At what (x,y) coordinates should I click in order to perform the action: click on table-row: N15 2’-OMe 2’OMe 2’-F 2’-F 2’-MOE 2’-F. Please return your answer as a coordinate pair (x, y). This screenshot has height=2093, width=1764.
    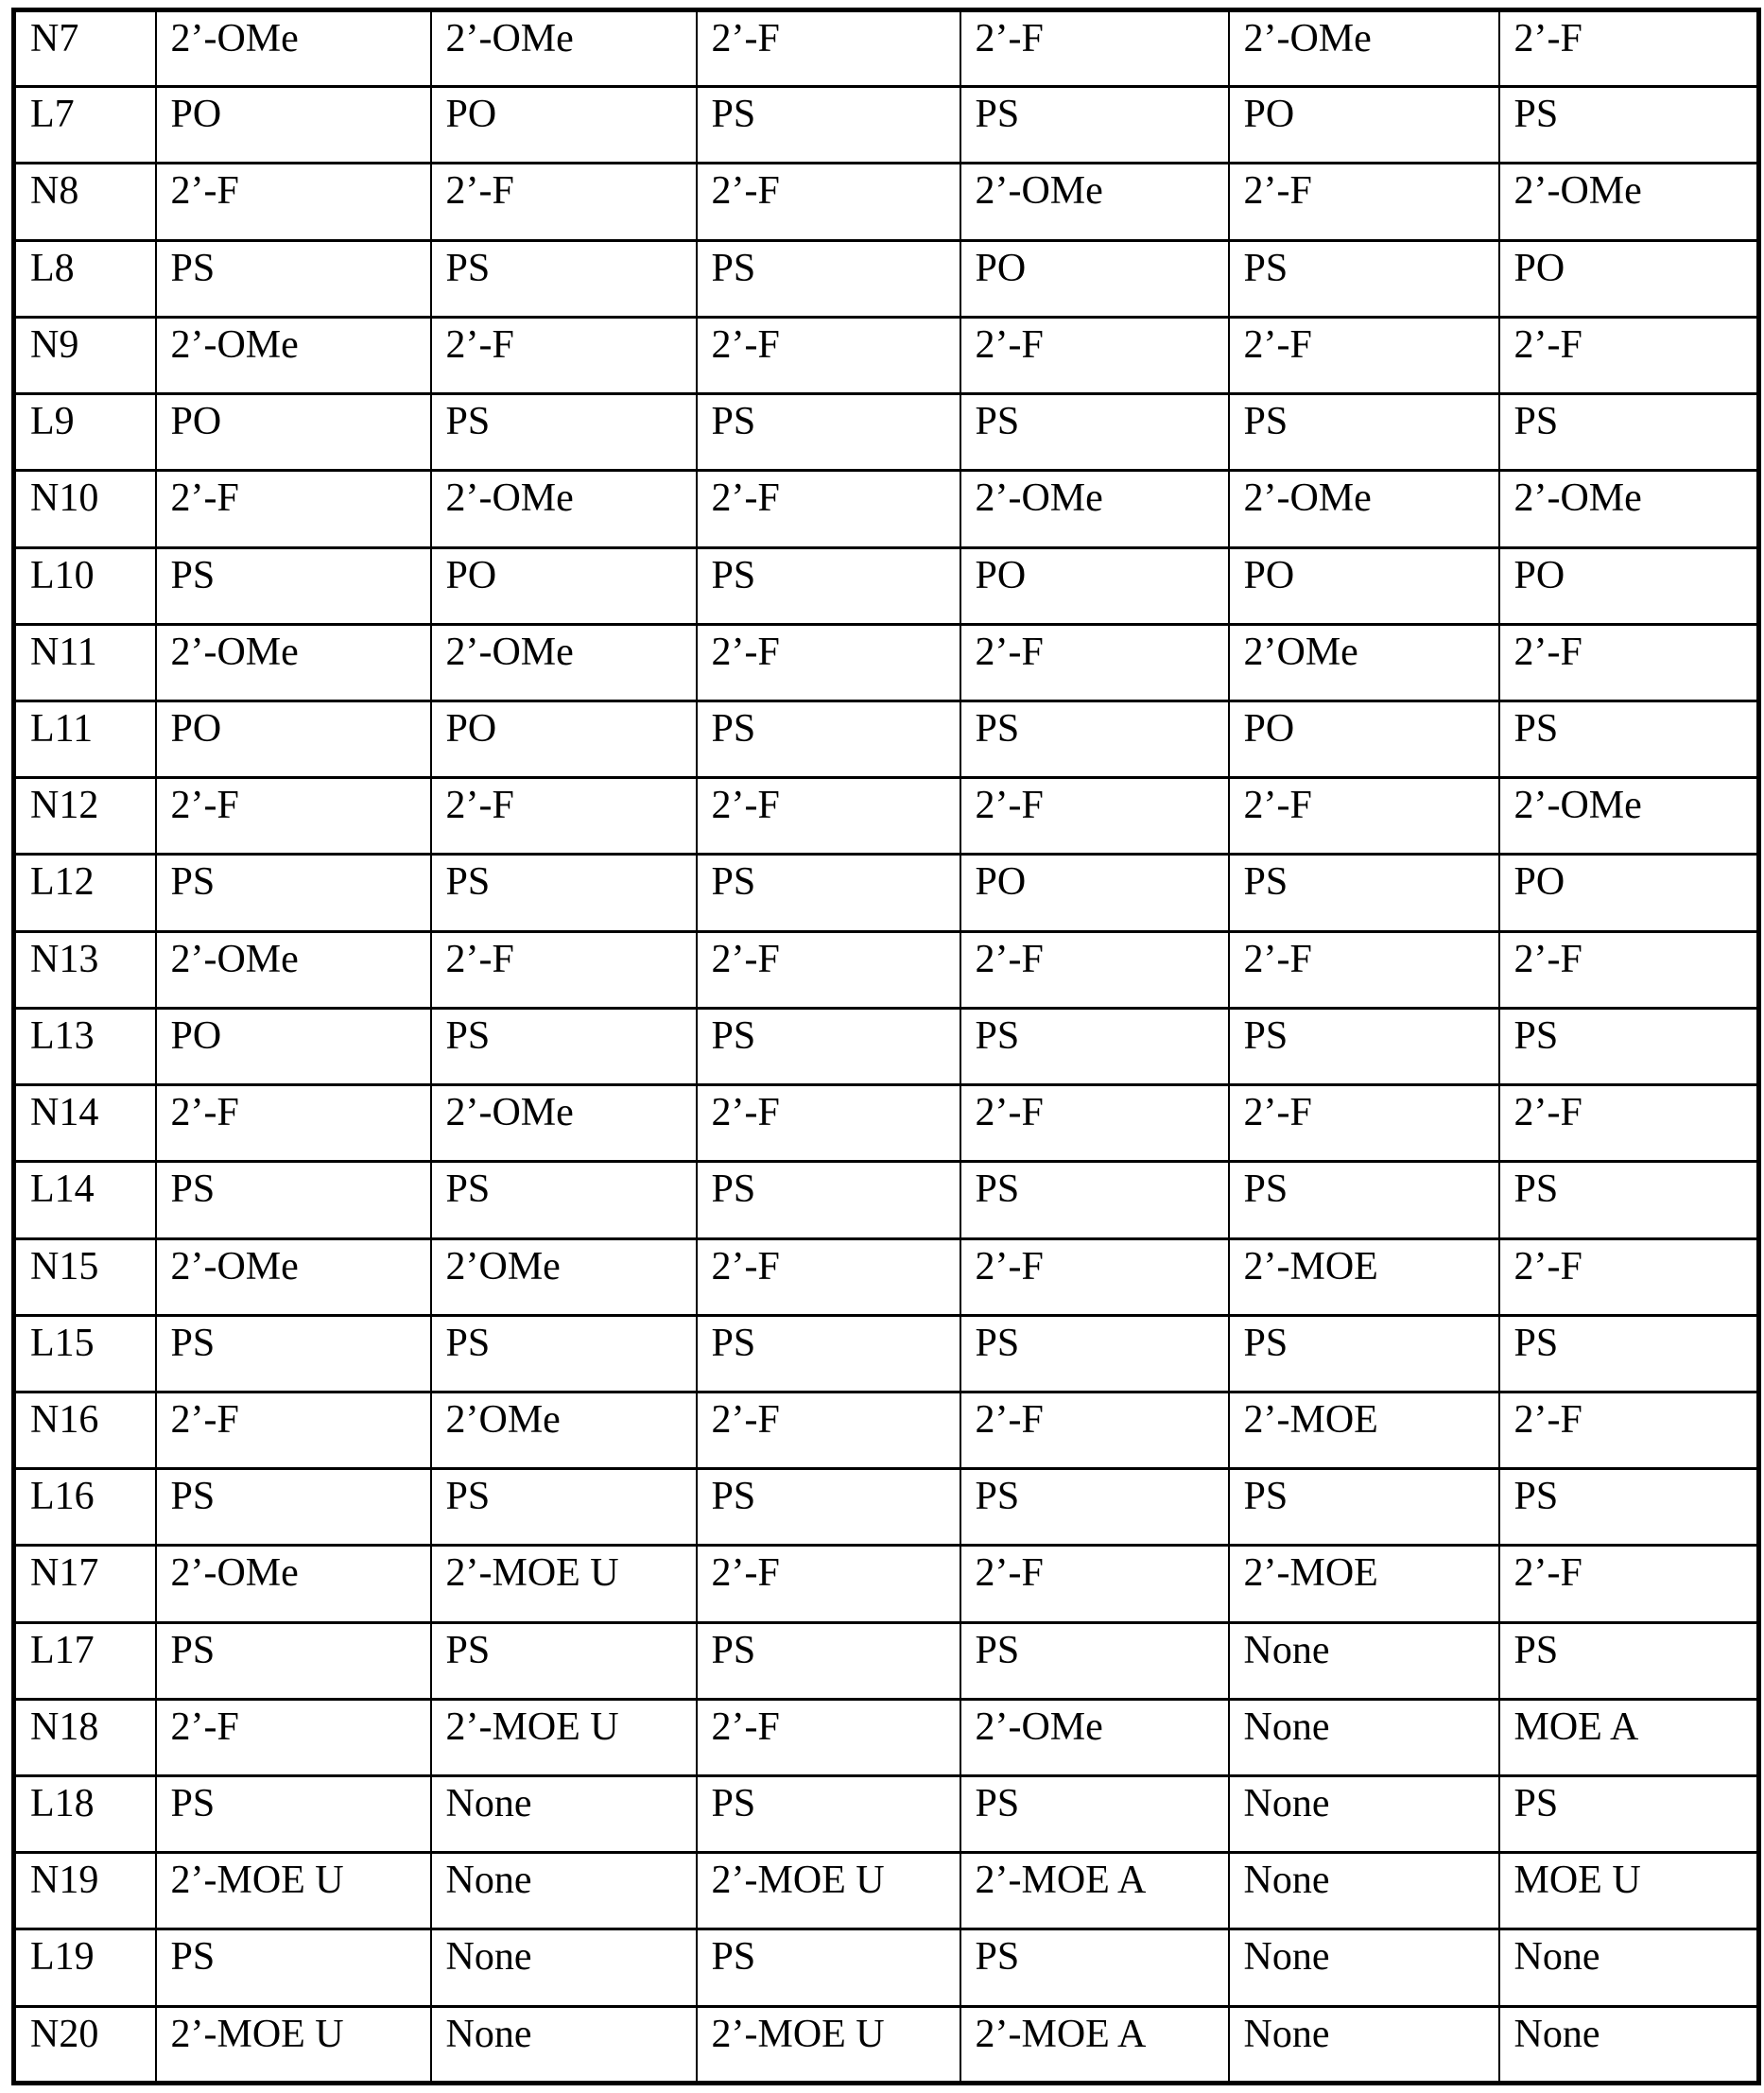
    Looking at the image, I should click on (886, 1277).